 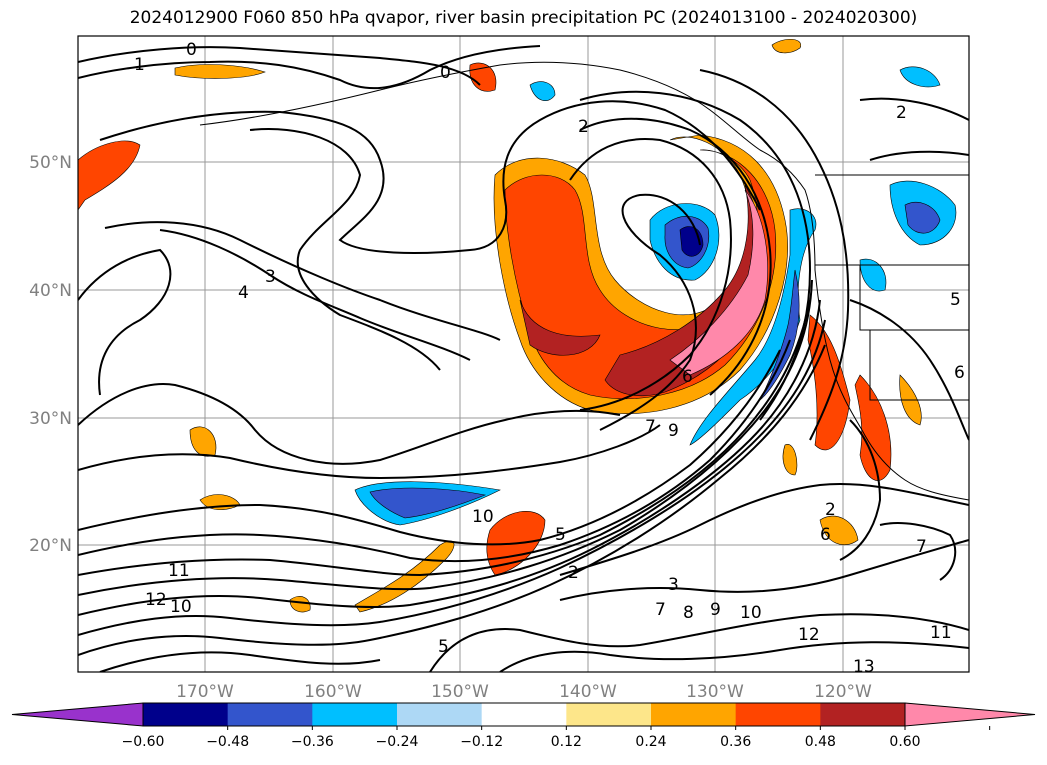 I want to click on colorbar-tick-label: −0.24, so click(x=397, y=742).